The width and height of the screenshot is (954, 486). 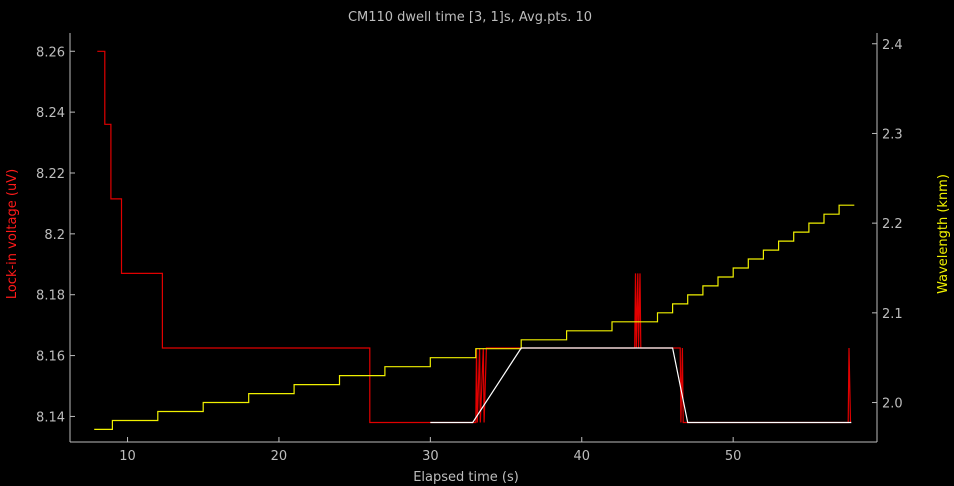 What do you see at coordinates (50, 417) in the screenshot?
I see `left-y-tick-label: 8.14` at bounding box center [50, 417].